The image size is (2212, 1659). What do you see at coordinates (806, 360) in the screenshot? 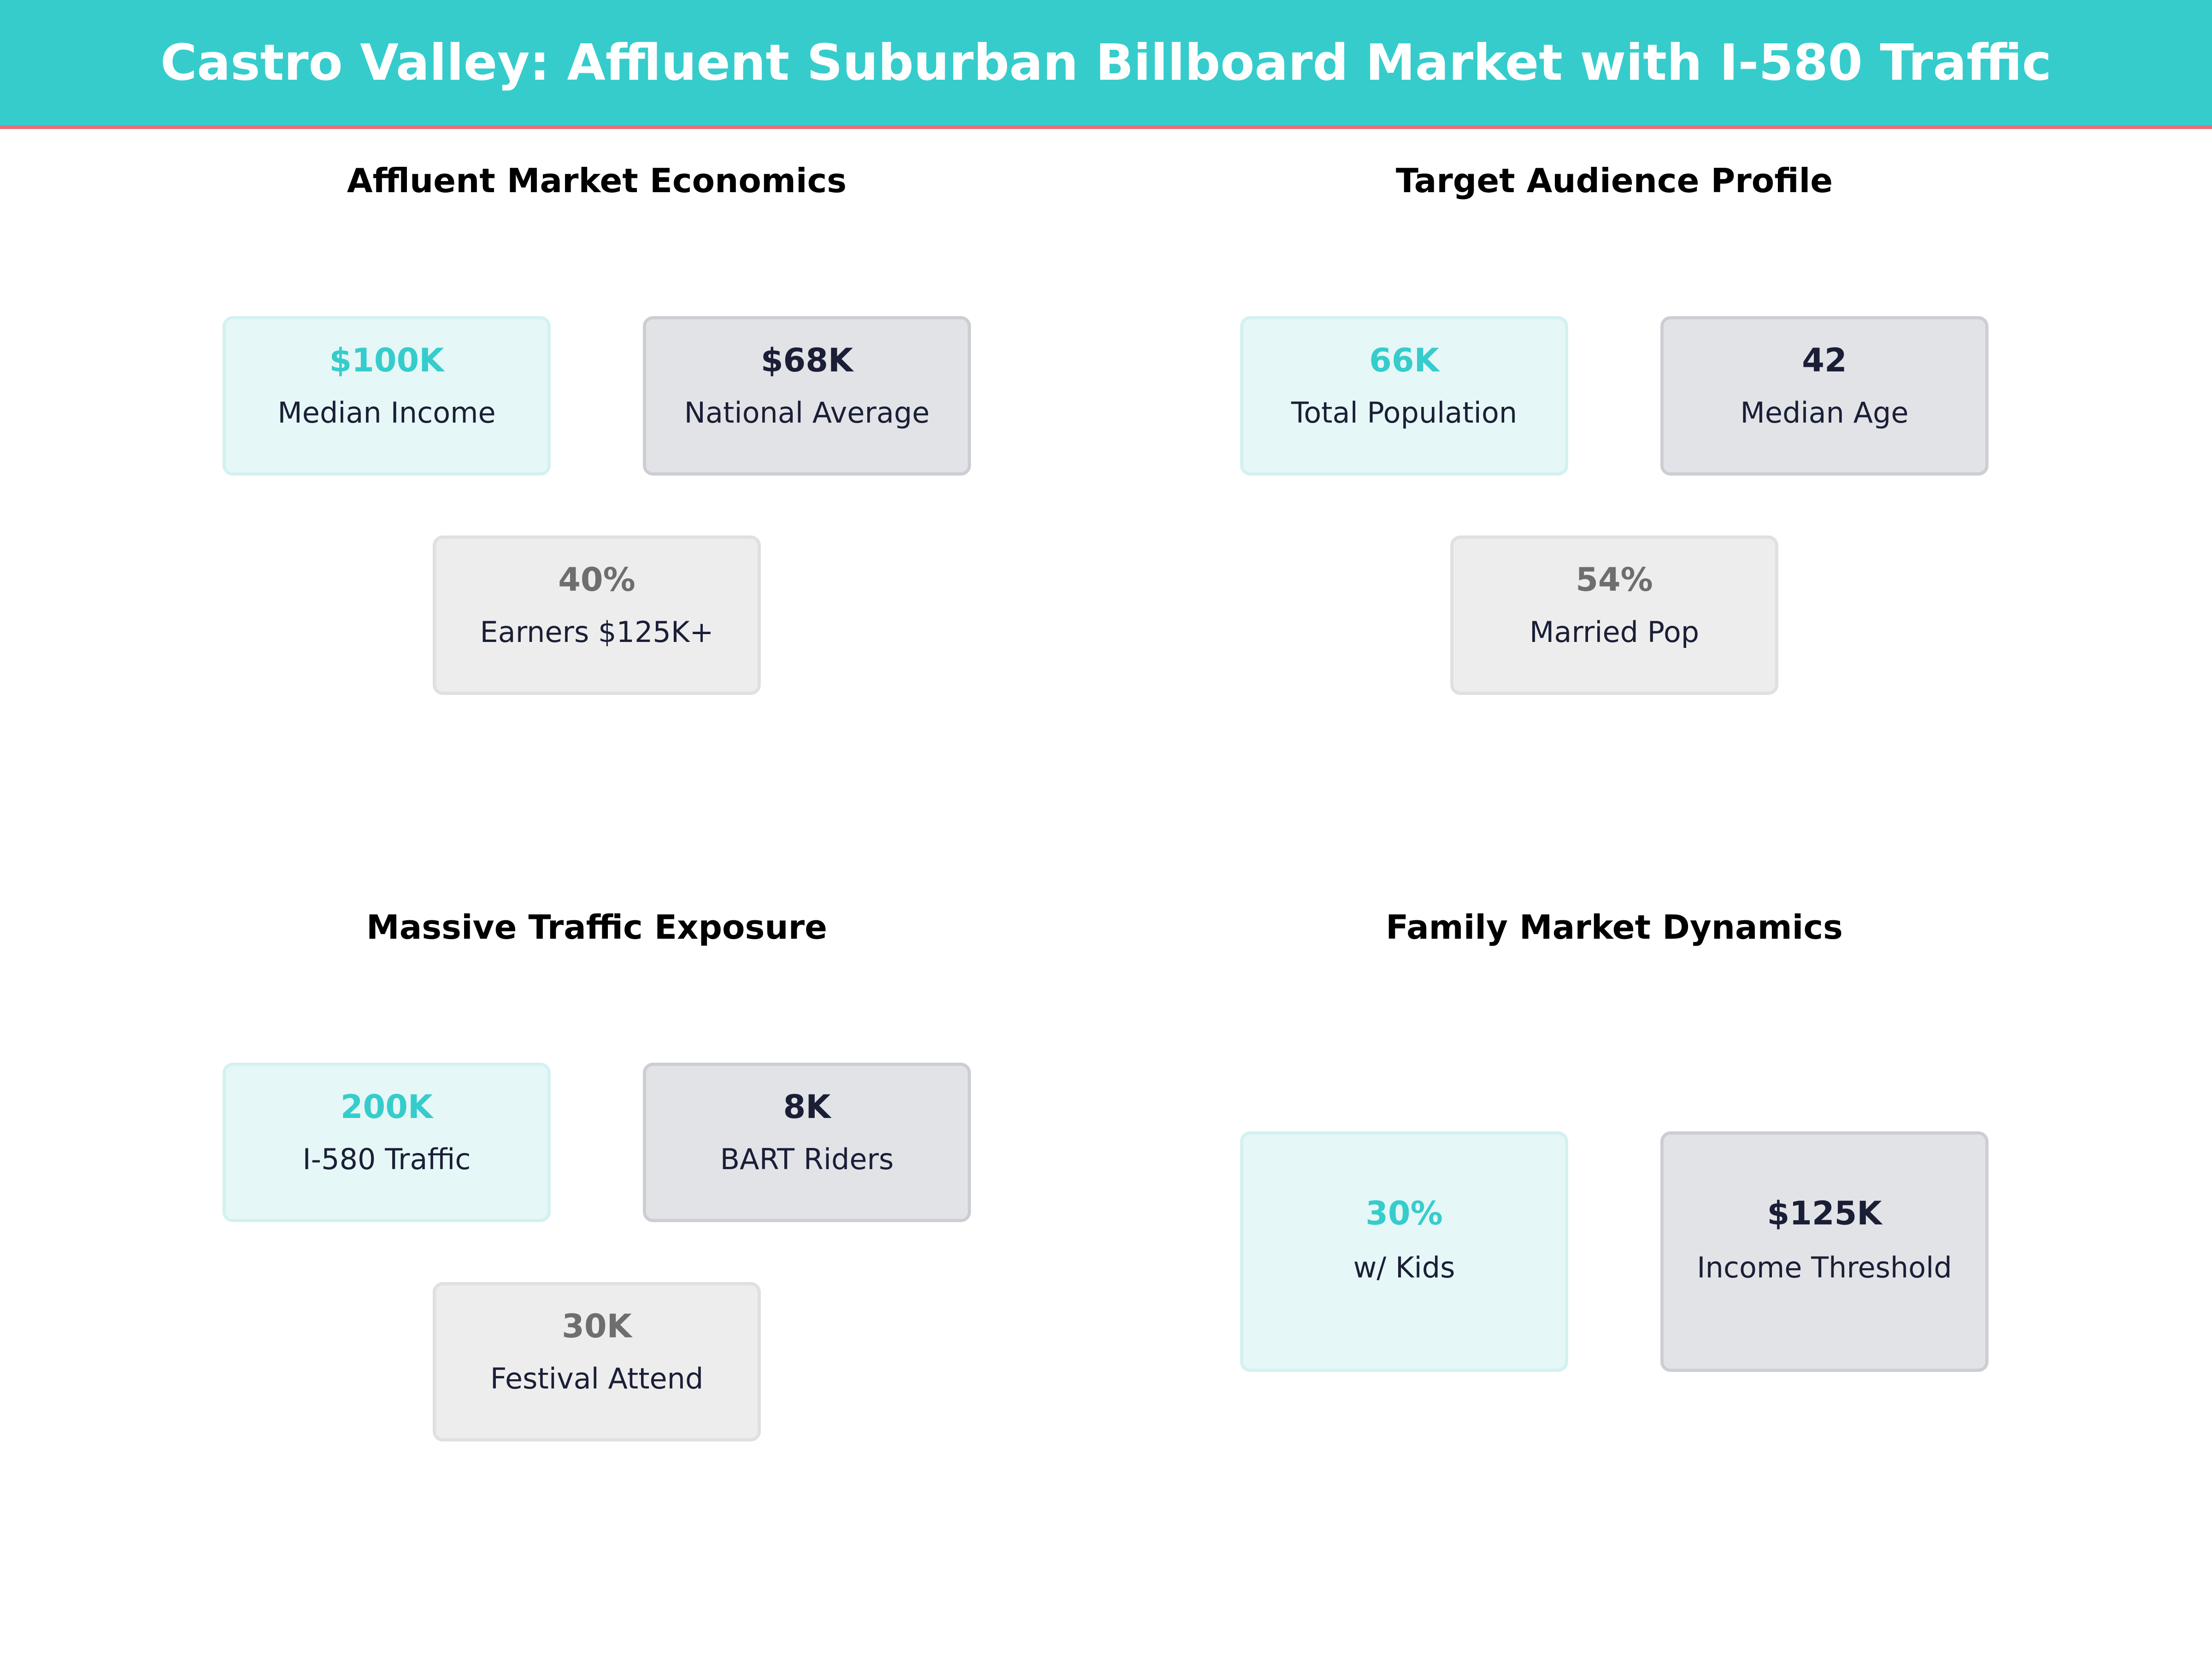
I see `metric-value: $68K` at bounding box center [806, 360].